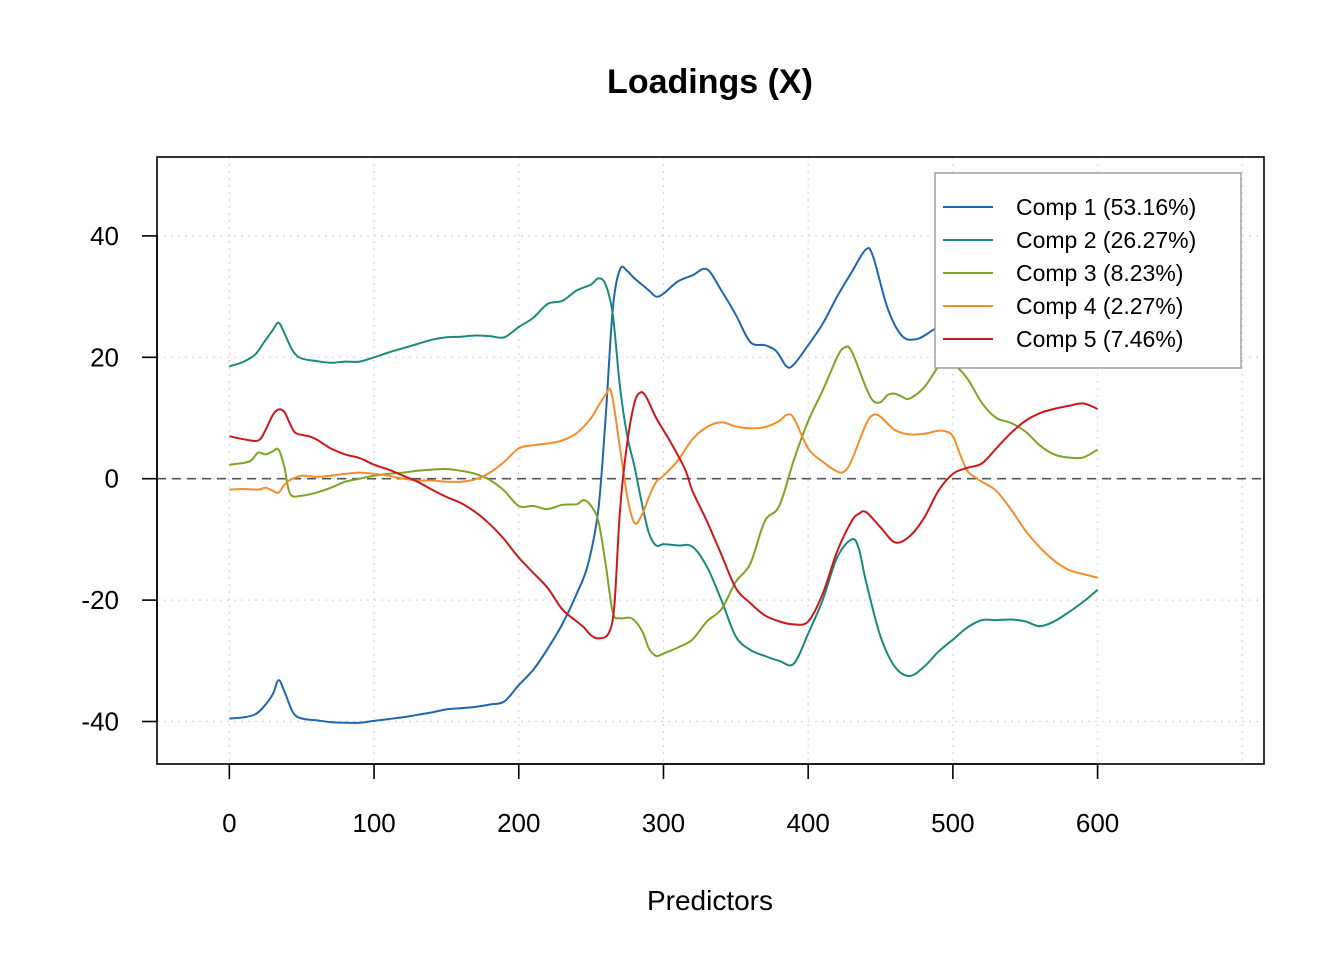  Describe the element at coordinates (100, 600) in the screenshot. I see `y-tick-label: -20` at that location.